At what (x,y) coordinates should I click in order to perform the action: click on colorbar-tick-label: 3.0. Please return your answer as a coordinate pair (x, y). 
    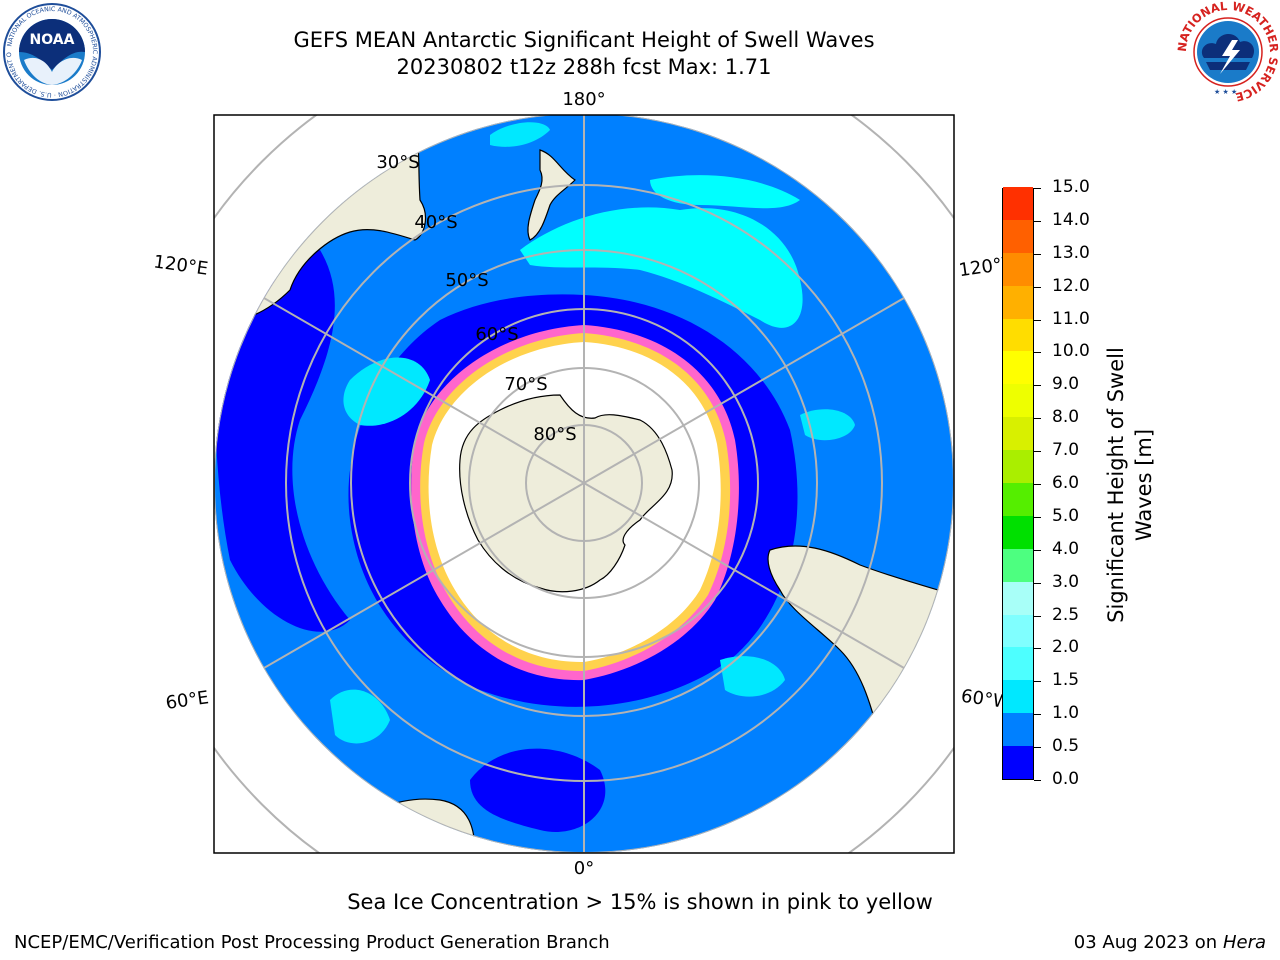
    Looking at the image, I should click on (1066, 581).